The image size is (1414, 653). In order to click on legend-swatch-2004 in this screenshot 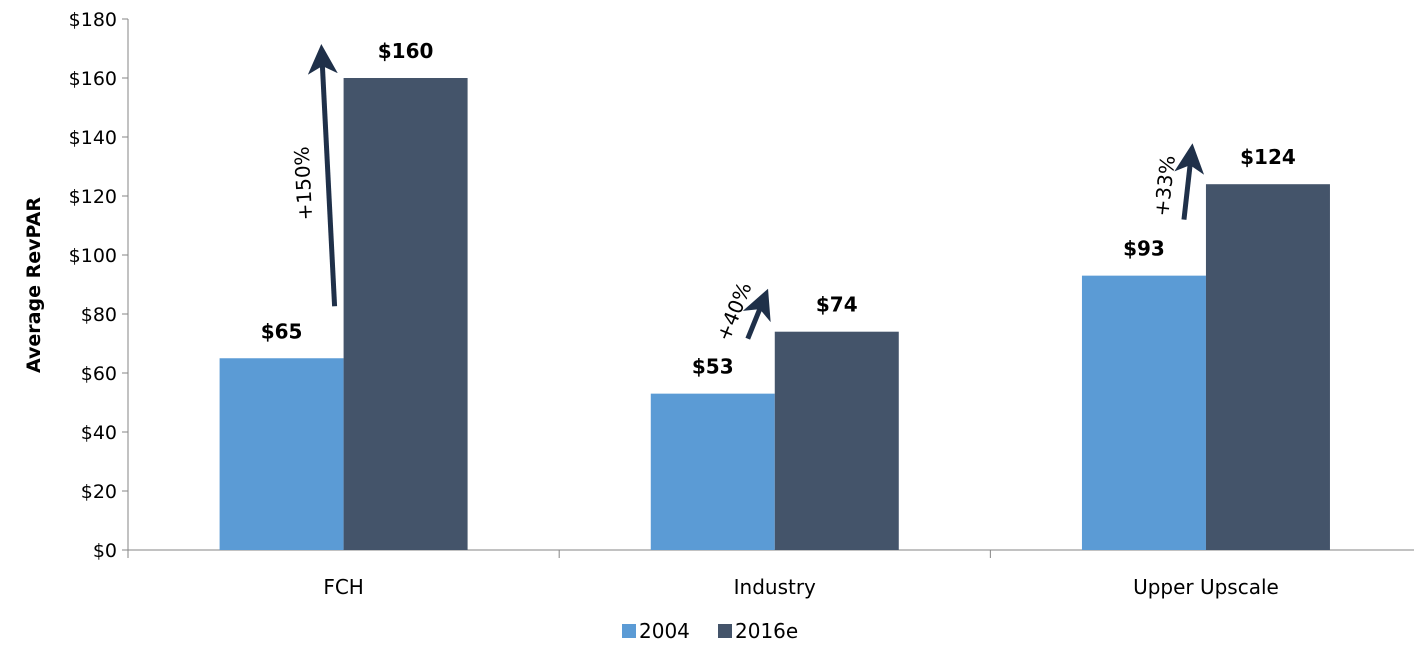, I will do `click(629, 631)`.